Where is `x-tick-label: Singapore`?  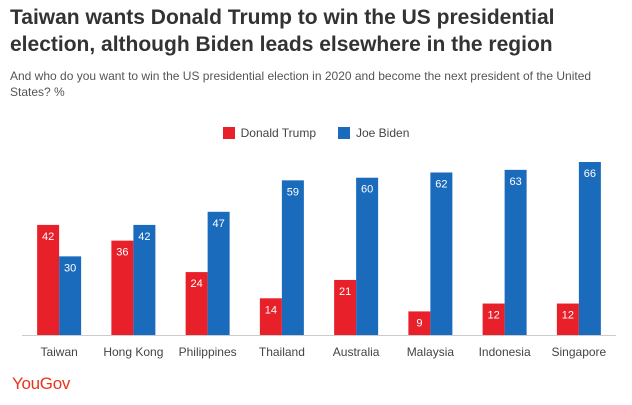 x-tick-label: Singapore is located at coordinates (579, 352).